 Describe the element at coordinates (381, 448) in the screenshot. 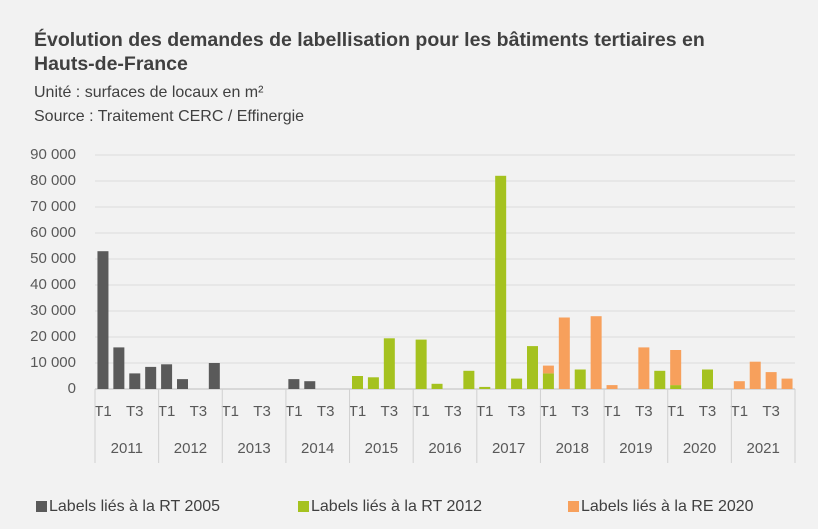

I see `year-label: 2015` at that location.